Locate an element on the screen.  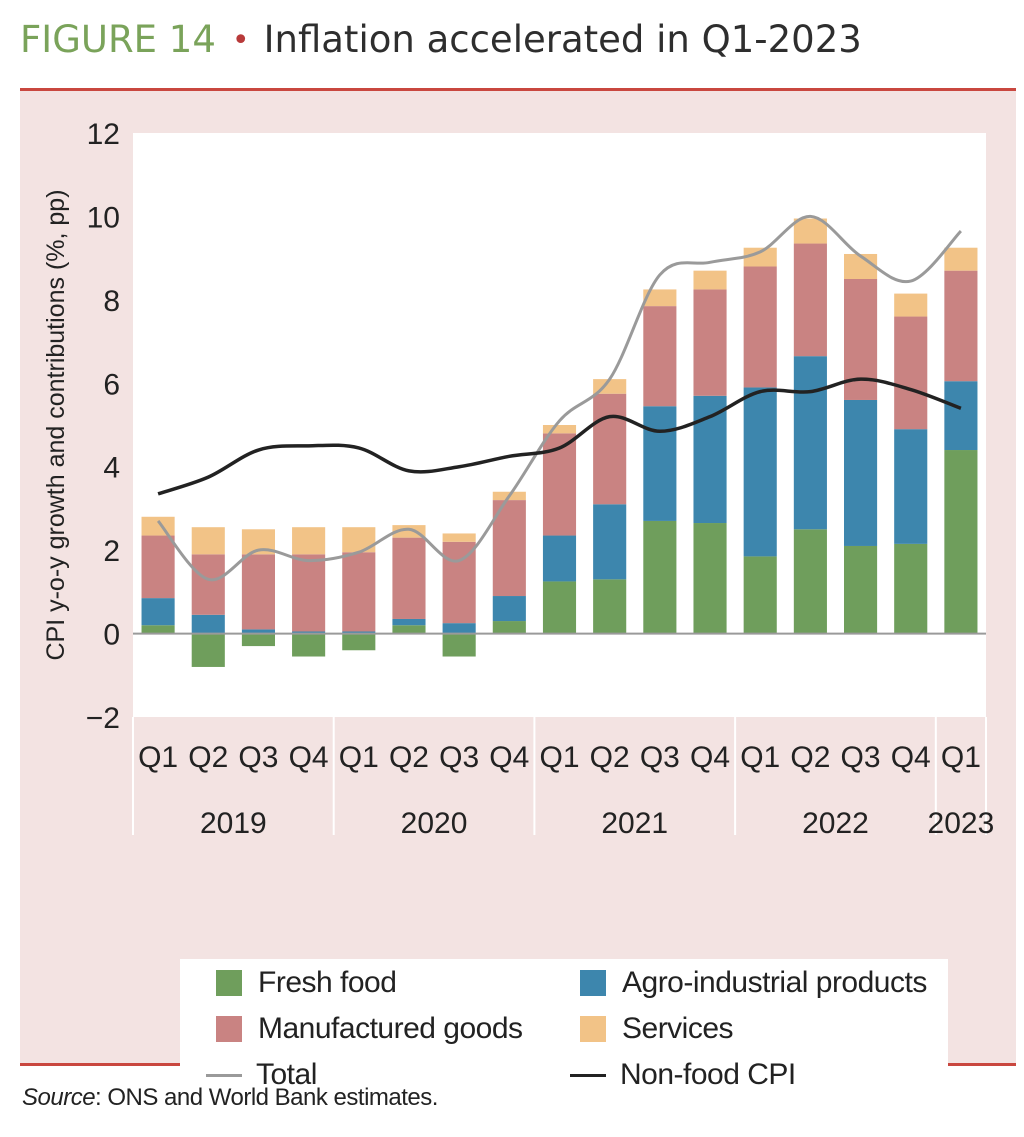
source-text: : ONS and World Bank estimates. is located at coordinates (266, 1097).